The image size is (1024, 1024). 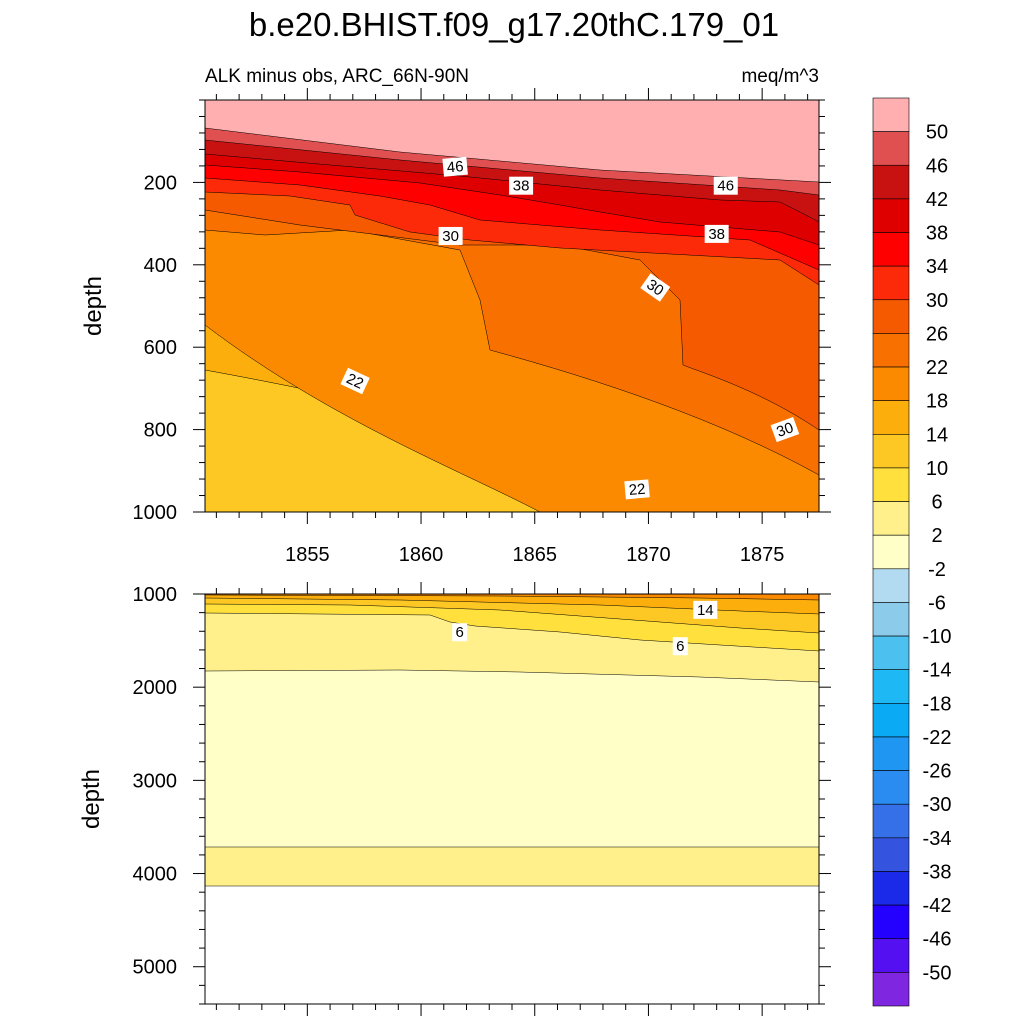 I want to click on colorbar-label: -34, so click(x=937, y=839).